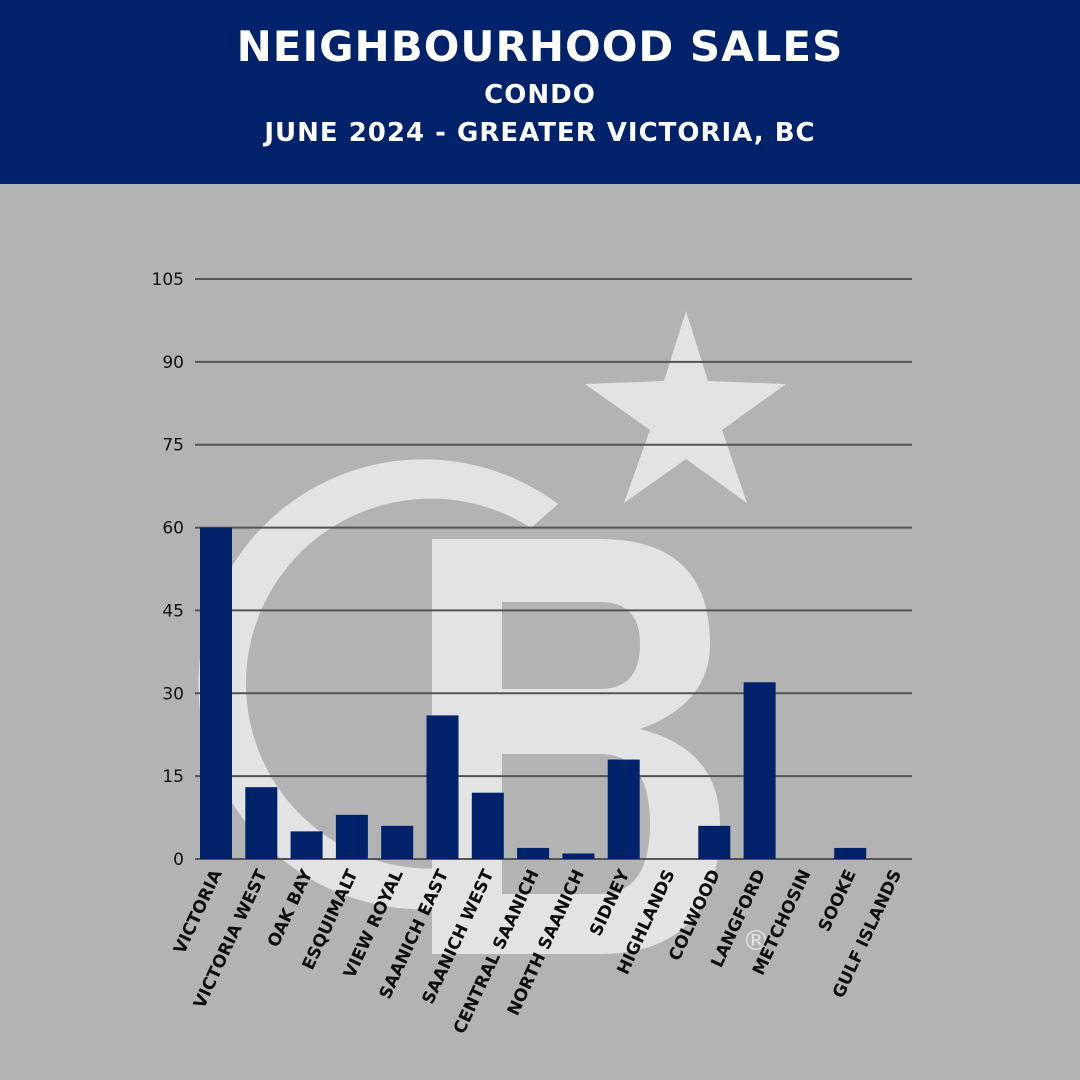 The image size is (1080, 1080). Describe the element at coordinates (533, 853) in the screenshot. I see `bar-central-saanich` at that location.